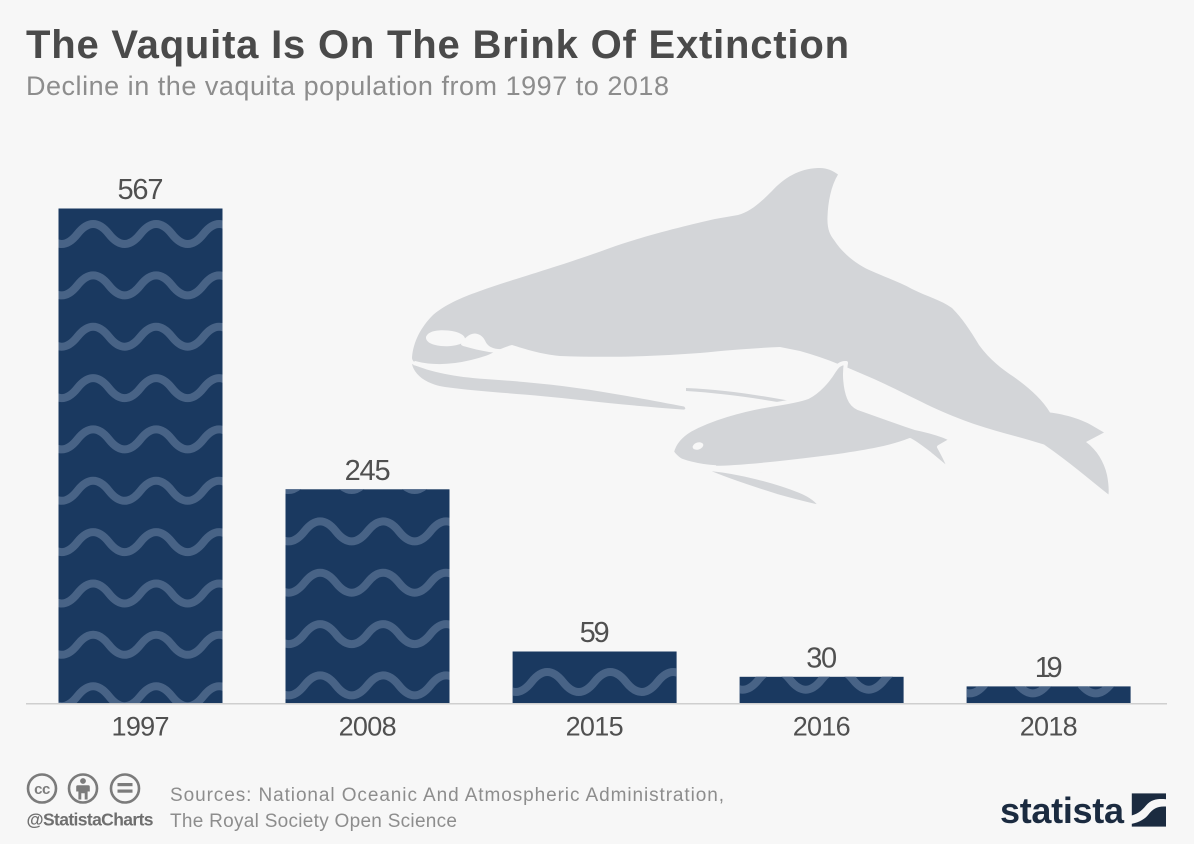 The height and width of the screenshot is (844, 1194). What do you see at coordinates (368, 726) in the screenshot?
I see `svg-text: 2008` at bounding box center [368, 726].